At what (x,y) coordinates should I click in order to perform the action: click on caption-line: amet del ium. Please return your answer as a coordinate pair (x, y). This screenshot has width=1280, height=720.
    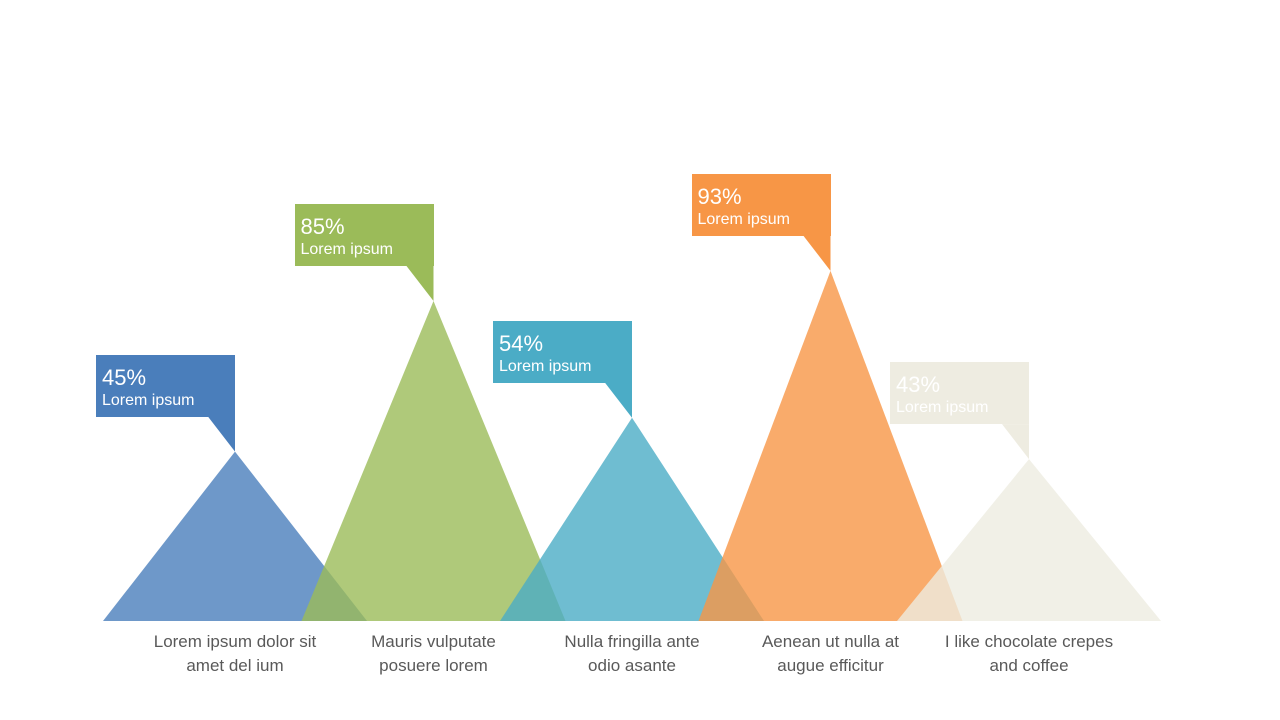
    Looking at the image, I should click on (235, 665).